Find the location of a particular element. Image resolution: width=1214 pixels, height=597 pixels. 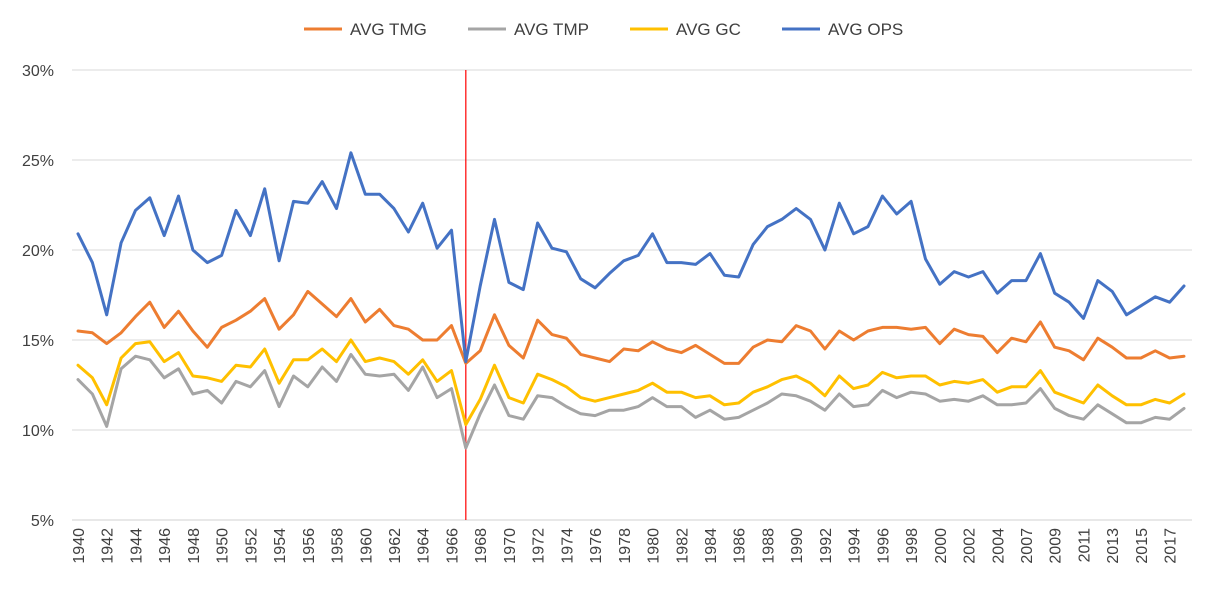

x-tick-label: 1980 is located at coordinates (654, 546).